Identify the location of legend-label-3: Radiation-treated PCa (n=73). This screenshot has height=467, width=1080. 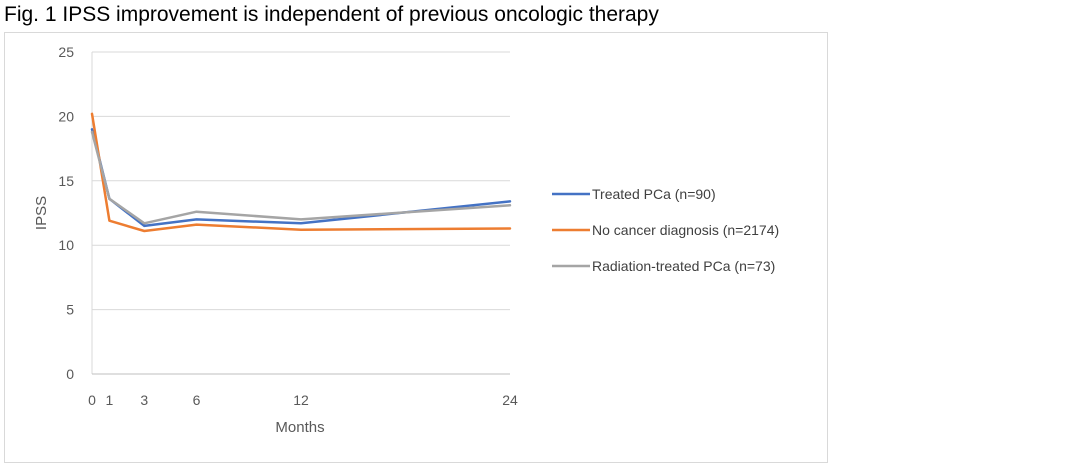
(683, 266).